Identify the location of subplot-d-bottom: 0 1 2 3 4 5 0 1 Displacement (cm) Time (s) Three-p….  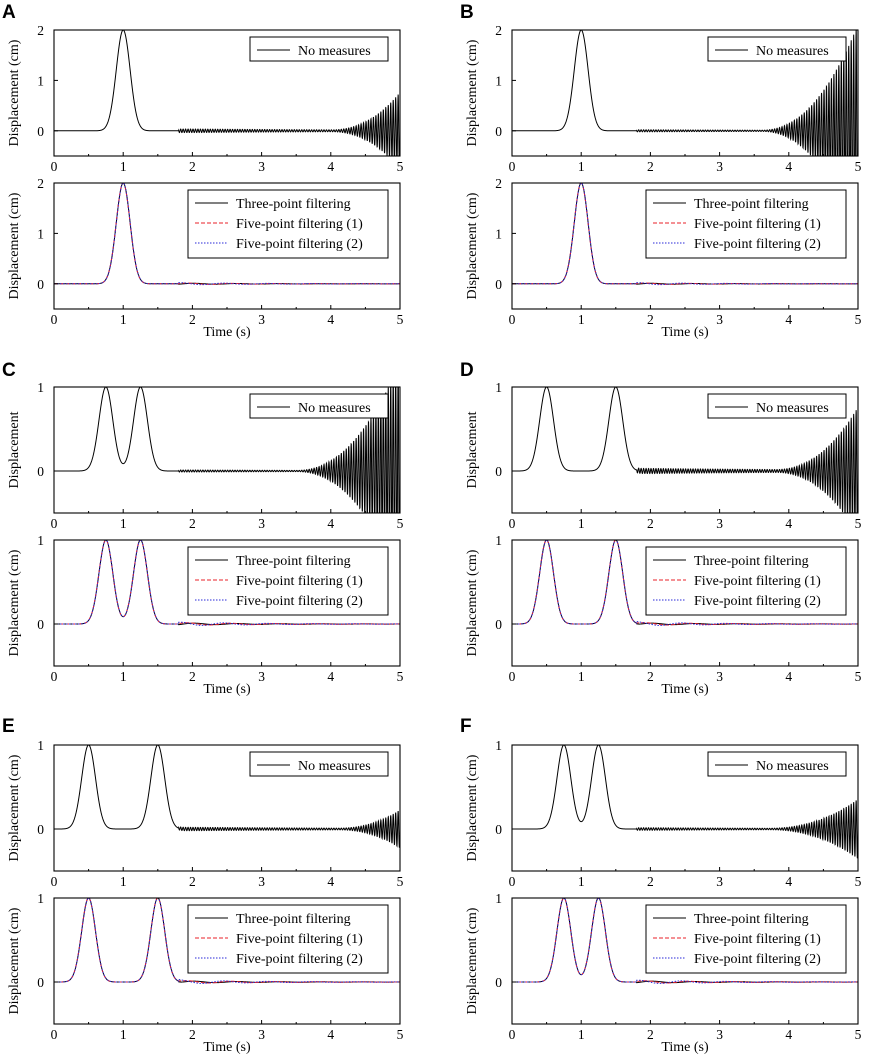
(663, 615).